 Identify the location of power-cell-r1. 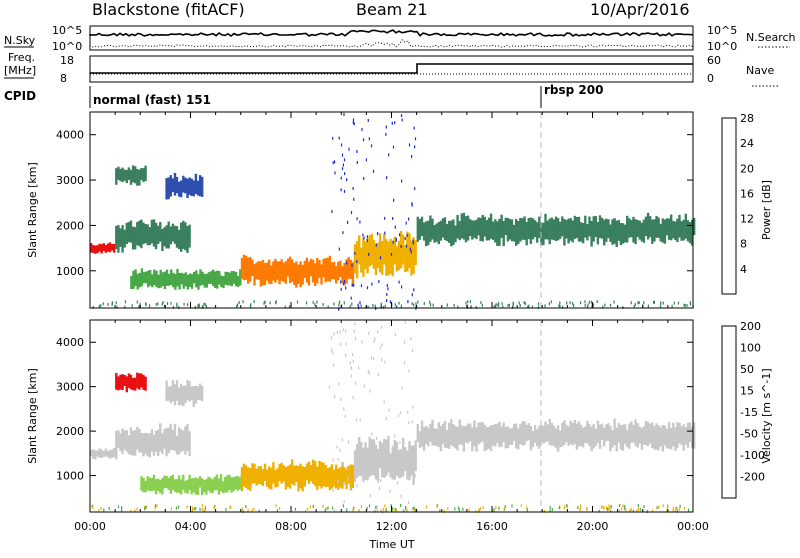
(164, 237).